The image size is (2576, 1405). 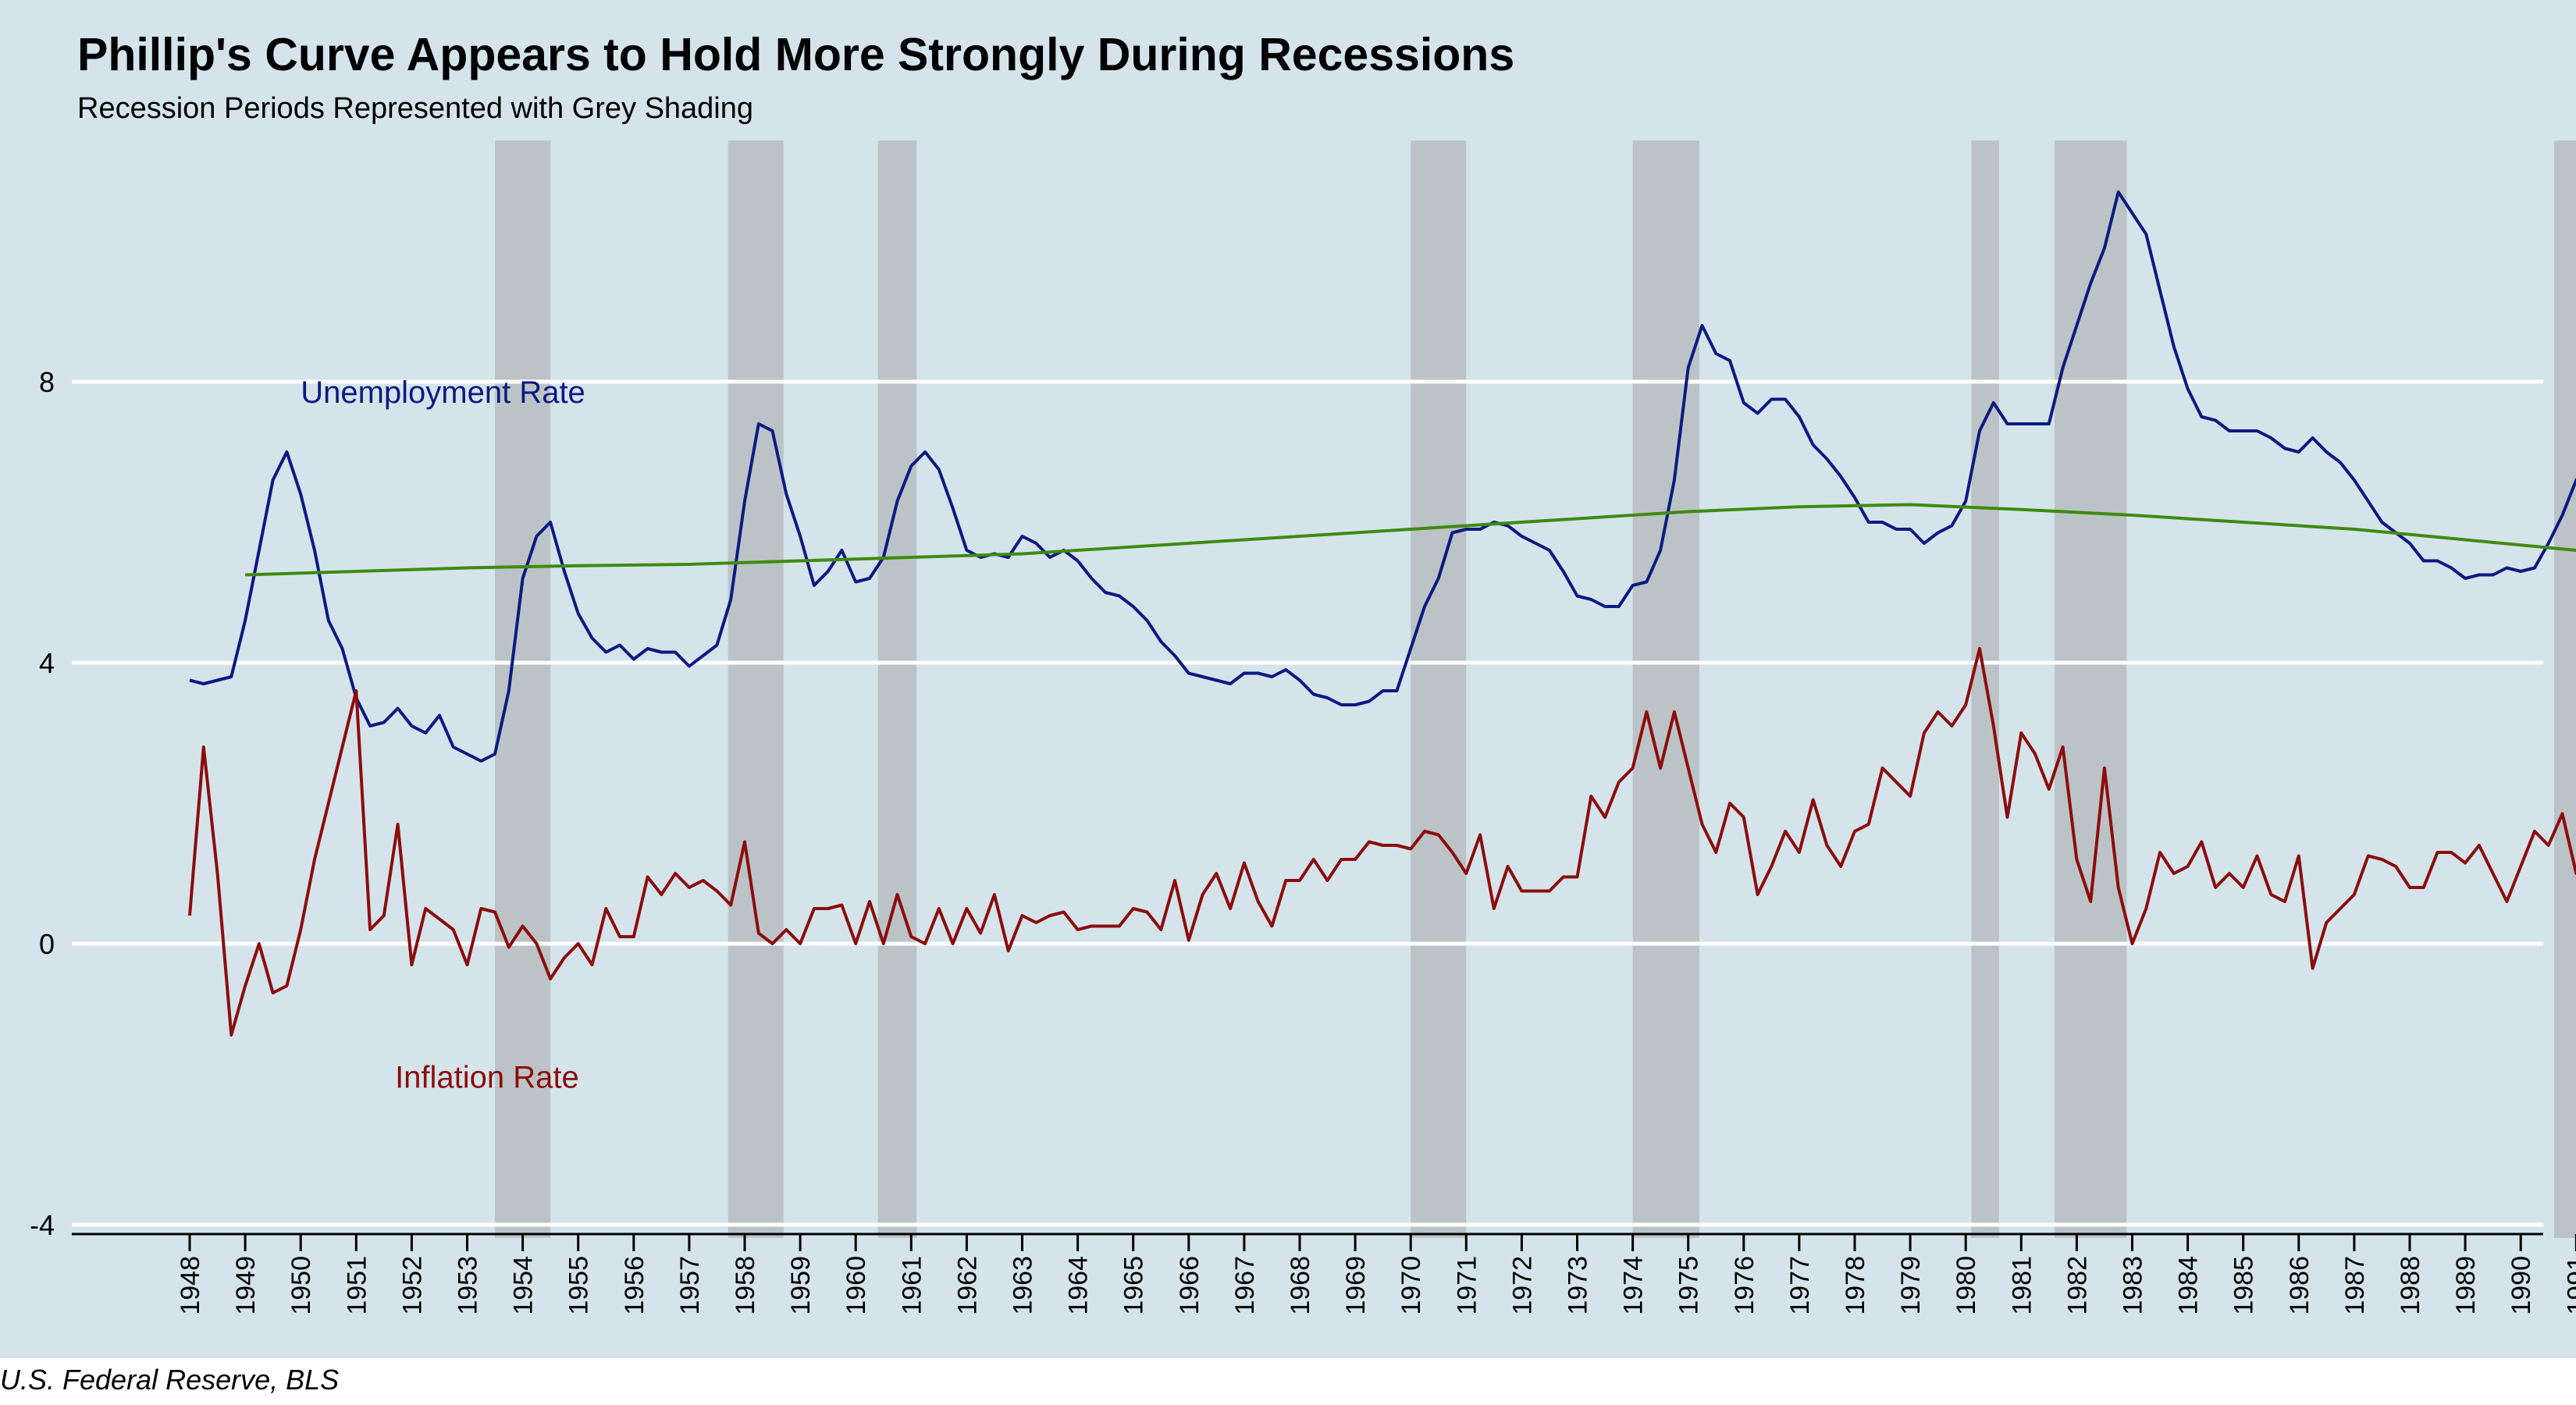 I want to click on inflation-rate-label: Inflation Rate, so click(x=487, y=1078).